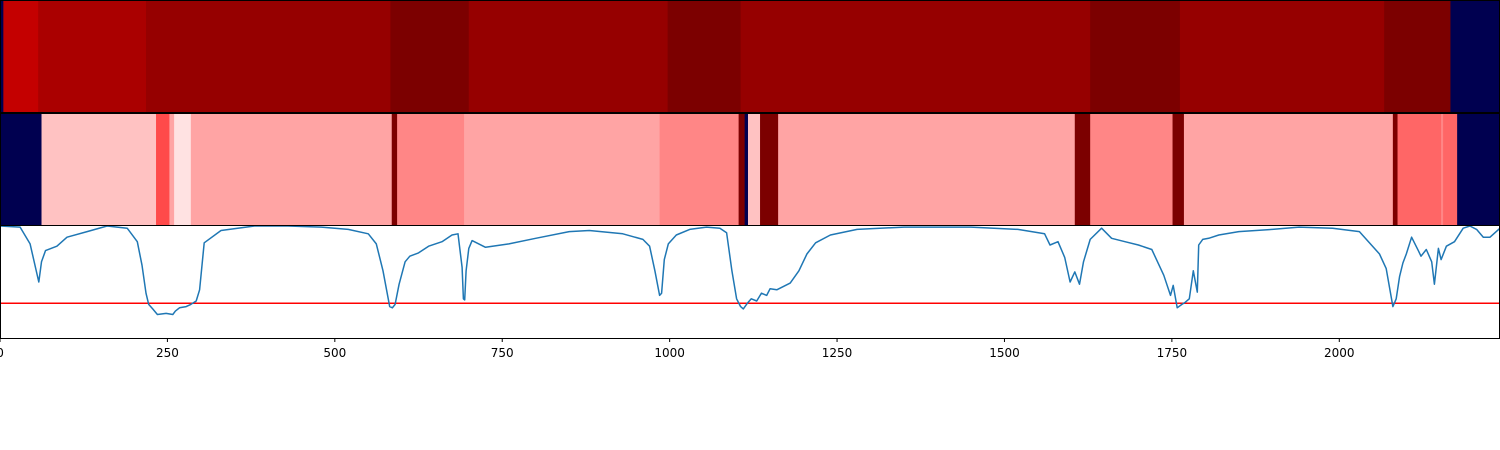 The image size is (1500, 450). I want to click on x-tick-label: 250, so click(167, 353).